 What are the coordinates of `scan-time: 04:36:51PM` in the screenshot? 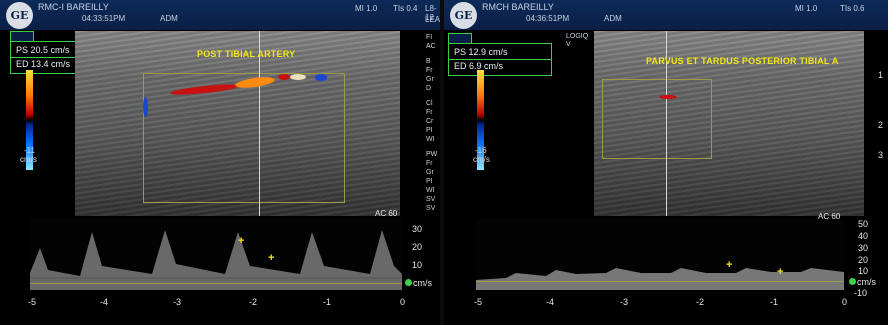 It's located at (548, 18).